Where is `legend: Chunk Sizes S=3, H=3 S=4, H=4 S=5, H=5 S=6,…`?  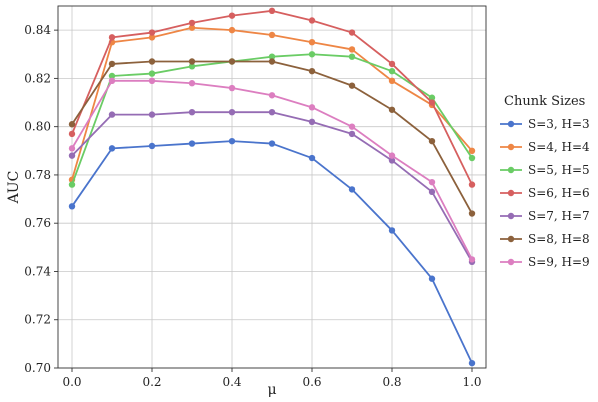 legend: Chunk Sizes S=3, H=3 S=4, H=4 S=5, H=5 S=6,… is located at coordinates (545, 181).